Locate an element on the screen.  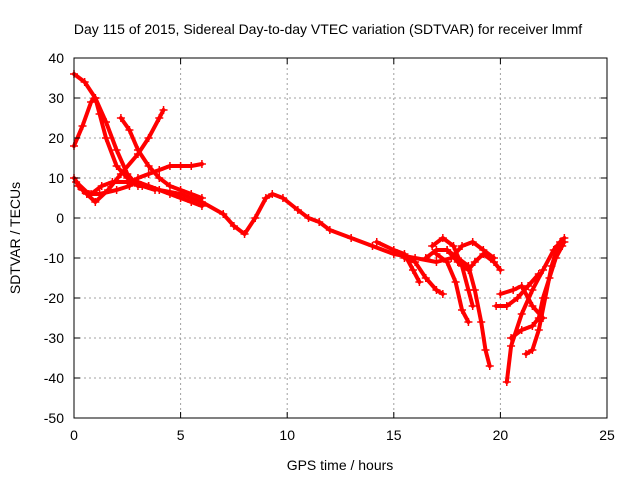
x-tick-label: 5 is located at coordinates (181, 435).